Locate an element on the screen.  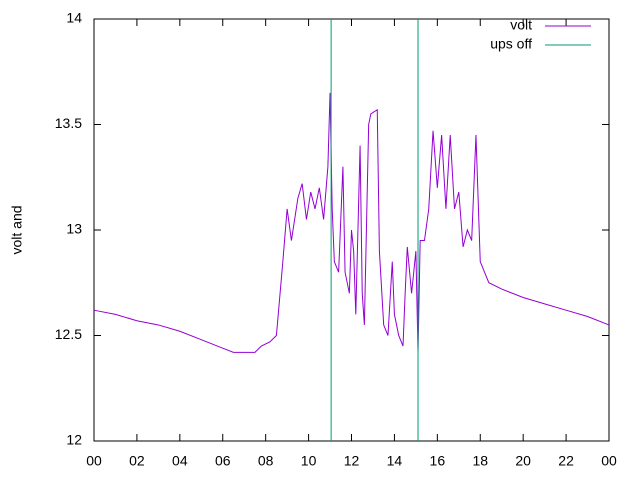
y-tick-label: 12.5 is located at coordinates (68, 334).